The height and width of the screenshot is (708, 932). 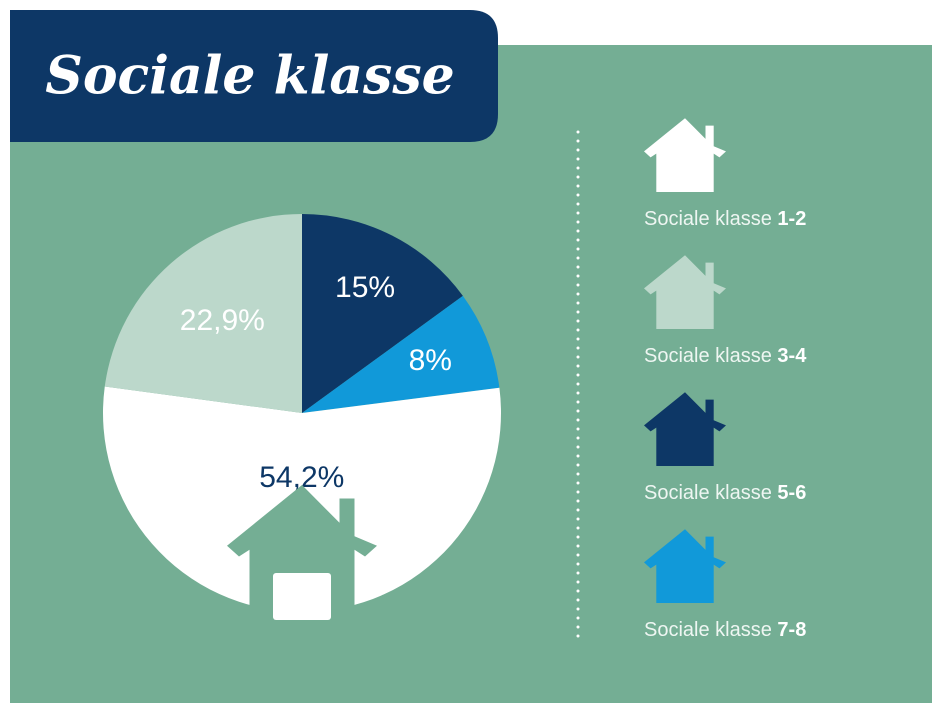 What do you see at coordinates (792, 356) in the screenshot?
I see `legend-class: 3-4` at bounding box center [792, 356].